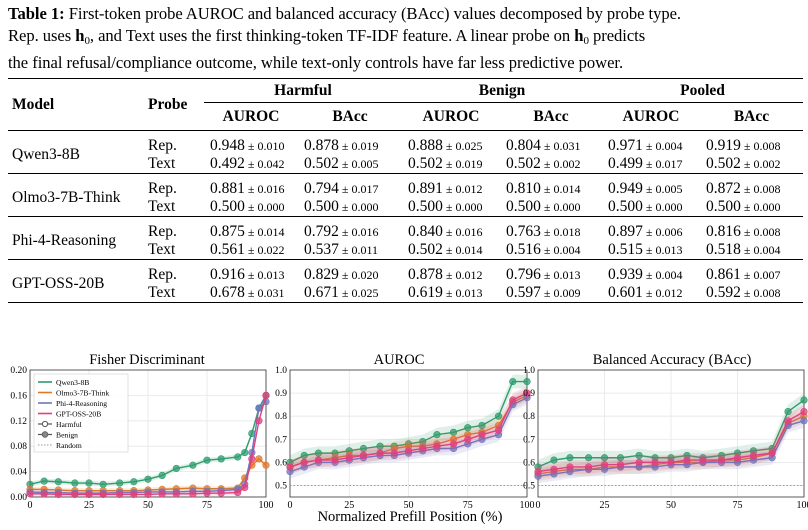 This screenshot has width=808, height=530. Describe the element at coordinates (445, 188) in the screenshot. I see `metric-cell: 0.891 ± 0.012` at that location.